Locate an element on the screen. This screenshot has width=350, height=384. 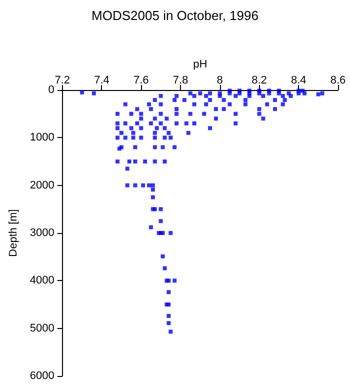
x-tick-label: 7.8 is located at coordinates (180, 80).